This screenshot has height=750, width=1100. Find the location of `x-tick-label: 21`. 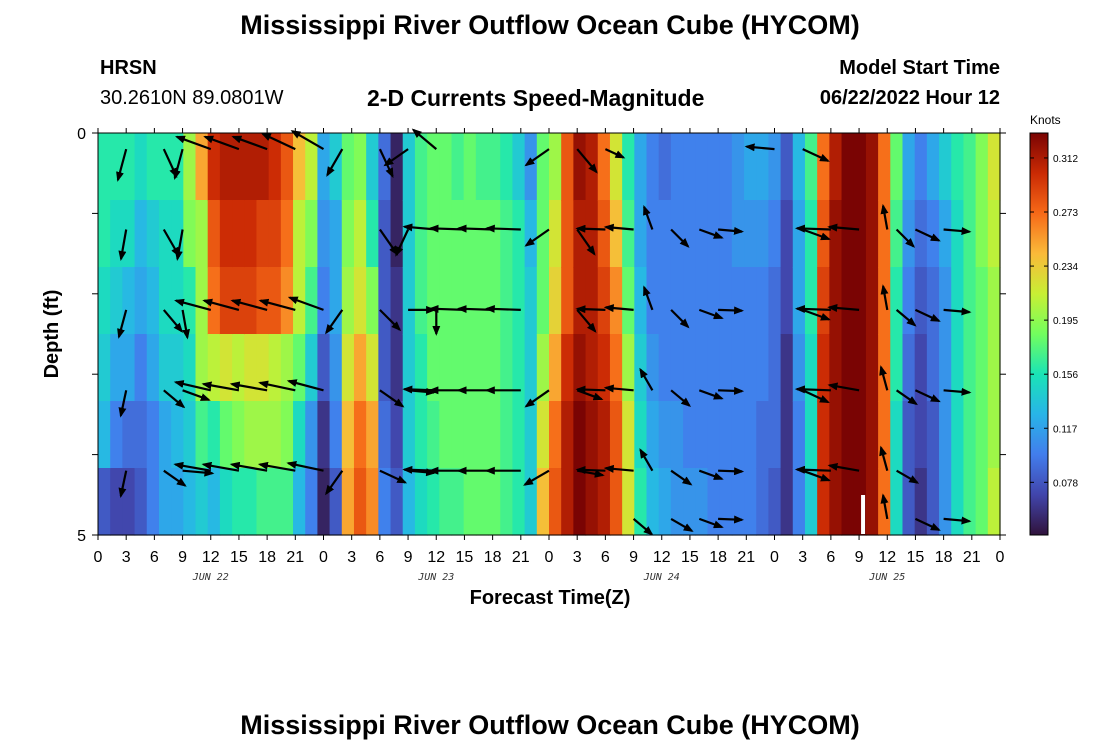

x-tick-label: 21 is located at coordinates (746, 557).